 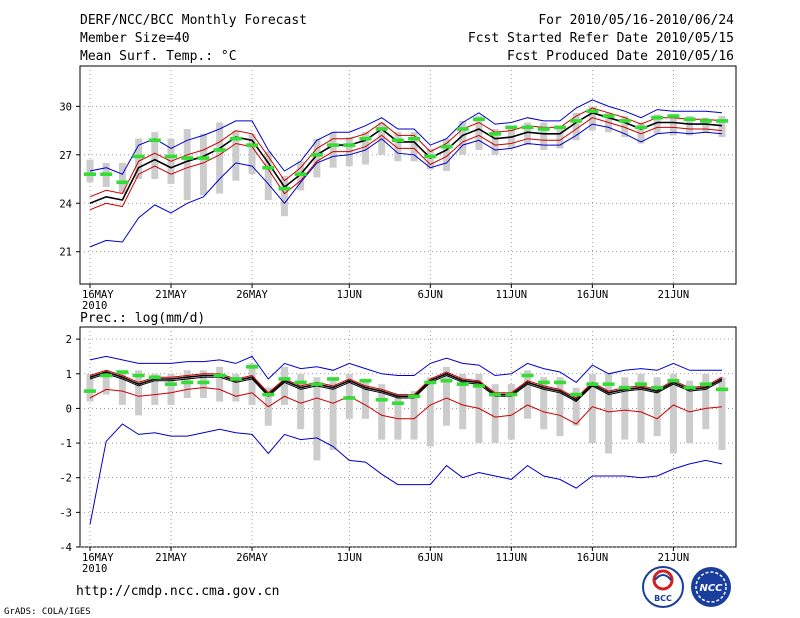 What do you see at coordinates (349, 558) in the screenshot?
I see `prec-xtick-label: 1JUN` at bounding box center [349, 558].